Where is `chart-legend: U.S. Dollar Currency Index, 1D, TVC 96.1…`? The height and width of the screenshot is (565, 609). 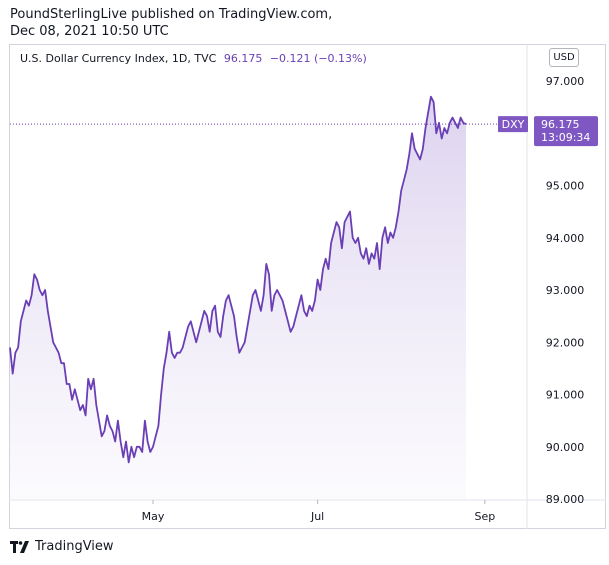 chart-legend: U.S. Dollar Currency Index, 1D, TVC 96.1… is located at coordinates (193, 58).